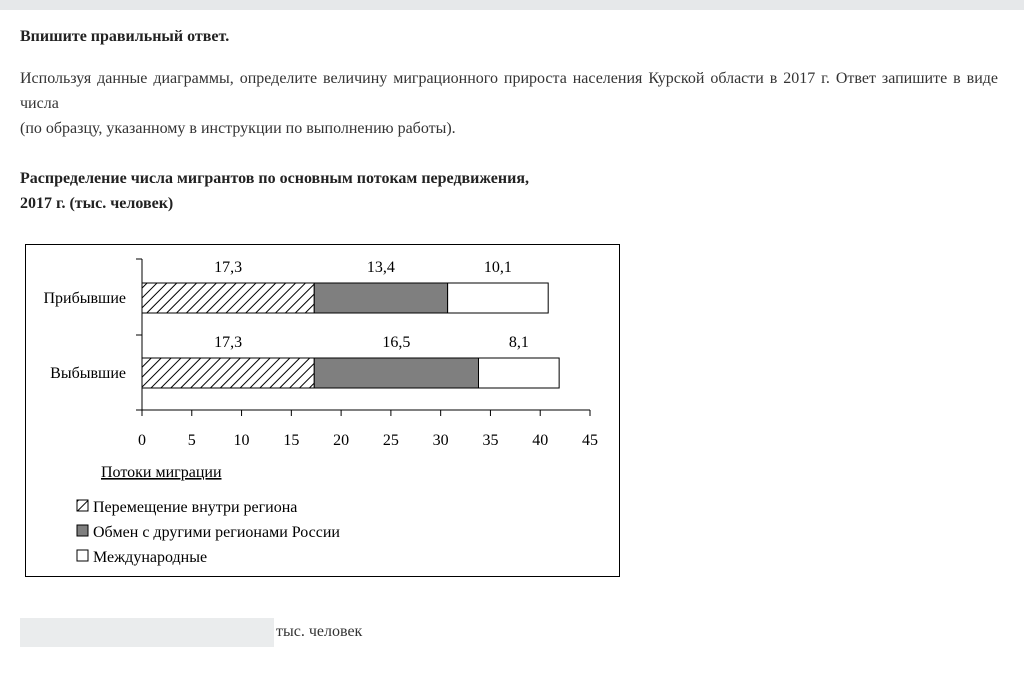 The width and height of the screenshot is (1024, 675). What do you see at coordinates (192, 440) in the screenshot?
I see `x-tick-label: 5` at bounding box center [192, 440].